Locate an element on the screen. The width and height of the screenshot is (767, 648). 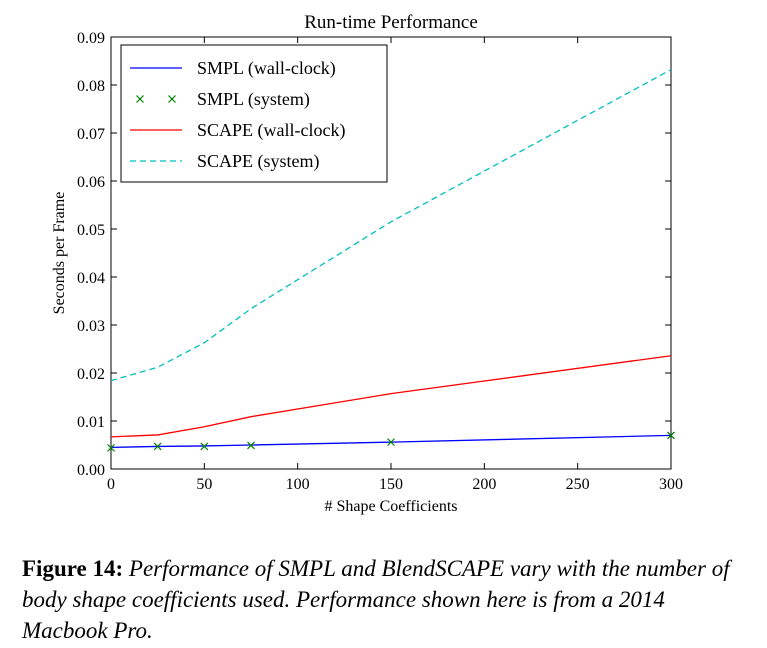
x-tick-label: 150 is located at coordinates (391, 484).